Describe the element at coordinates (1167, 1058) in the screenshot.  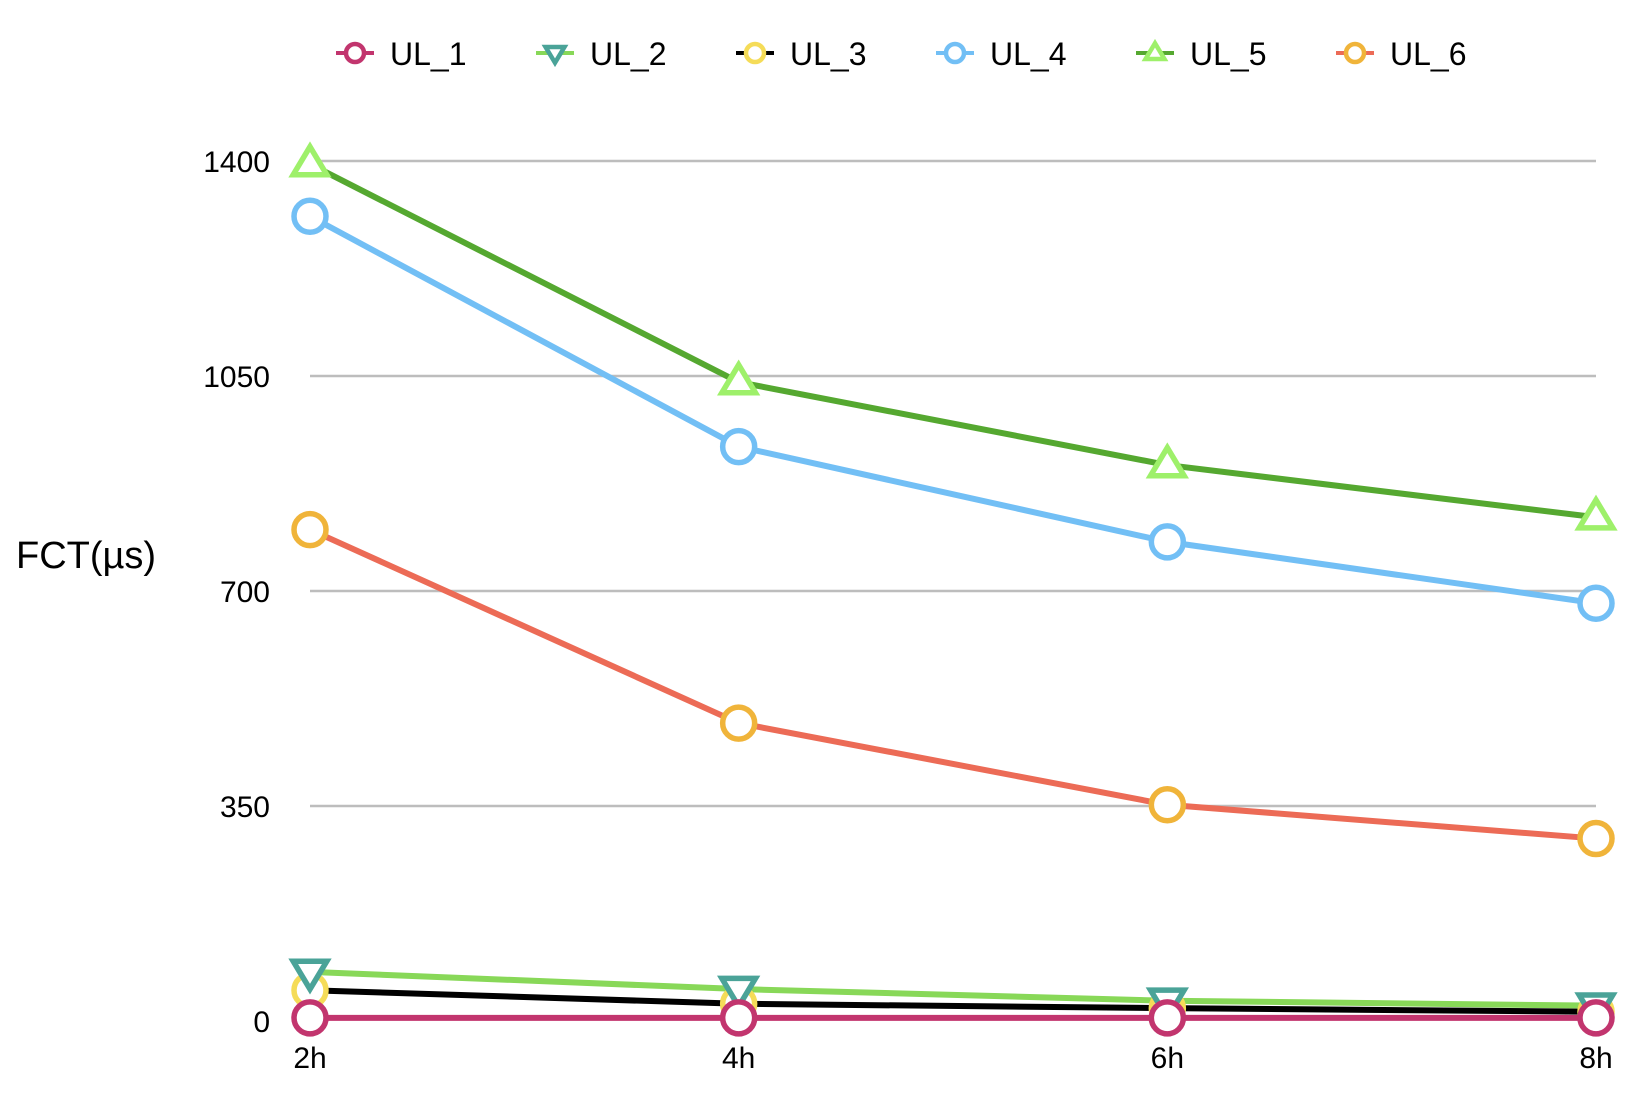
I see `x-tick-label: 6h` at that location.